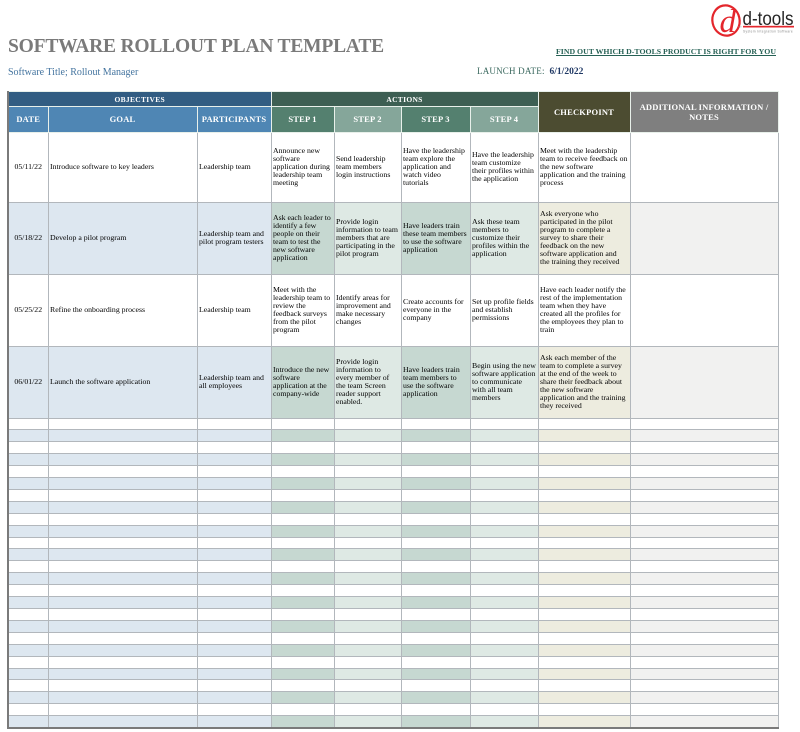 The image size is (800, 732). What do you see at coordinates (728, 22) in the screenshot?
I see `svg-text: d` at bounding box center [728, 22].